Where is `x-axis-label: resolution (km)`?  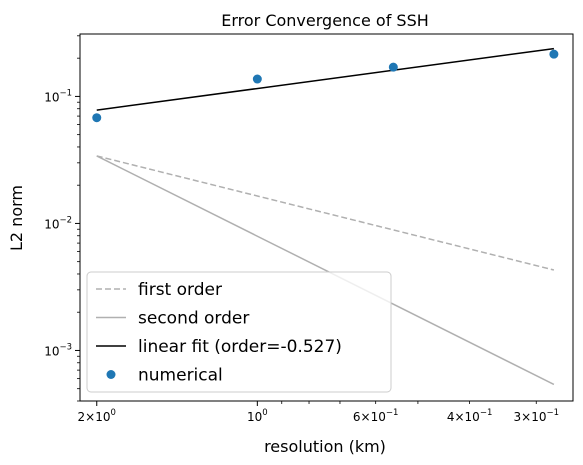 x-axis-label: resolution (km) is located at coordinates (325, 446).